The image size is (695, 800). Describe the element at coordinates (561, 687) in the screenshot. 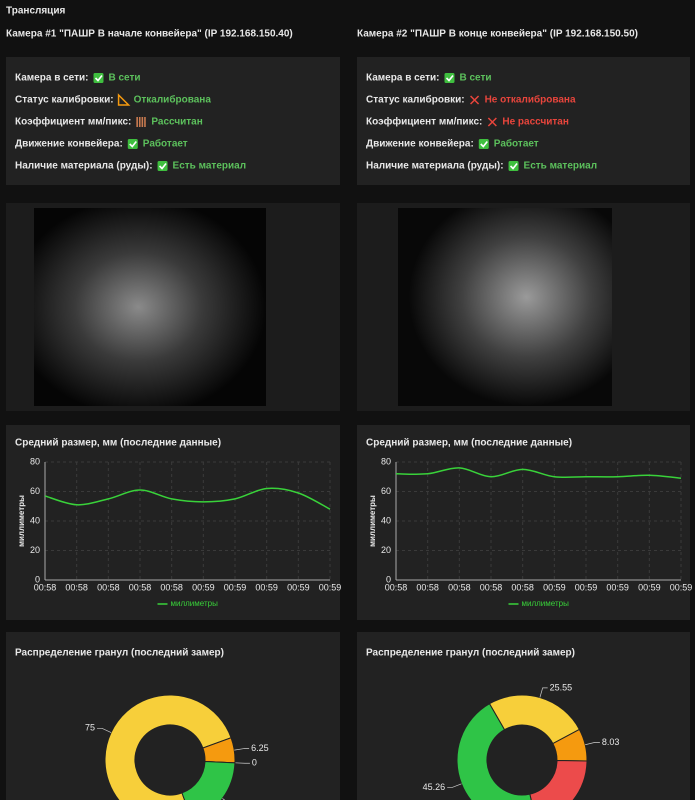

I see `pie-value-label: 25.55` at that location.